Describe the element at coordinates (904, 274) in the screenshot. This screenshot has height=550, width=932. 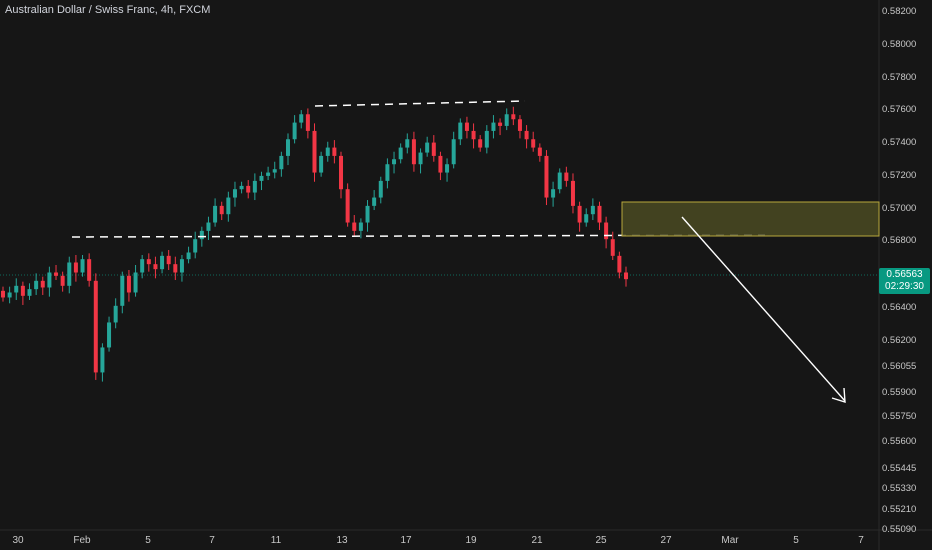
I see `current-price-value: 0.56563` at that location.